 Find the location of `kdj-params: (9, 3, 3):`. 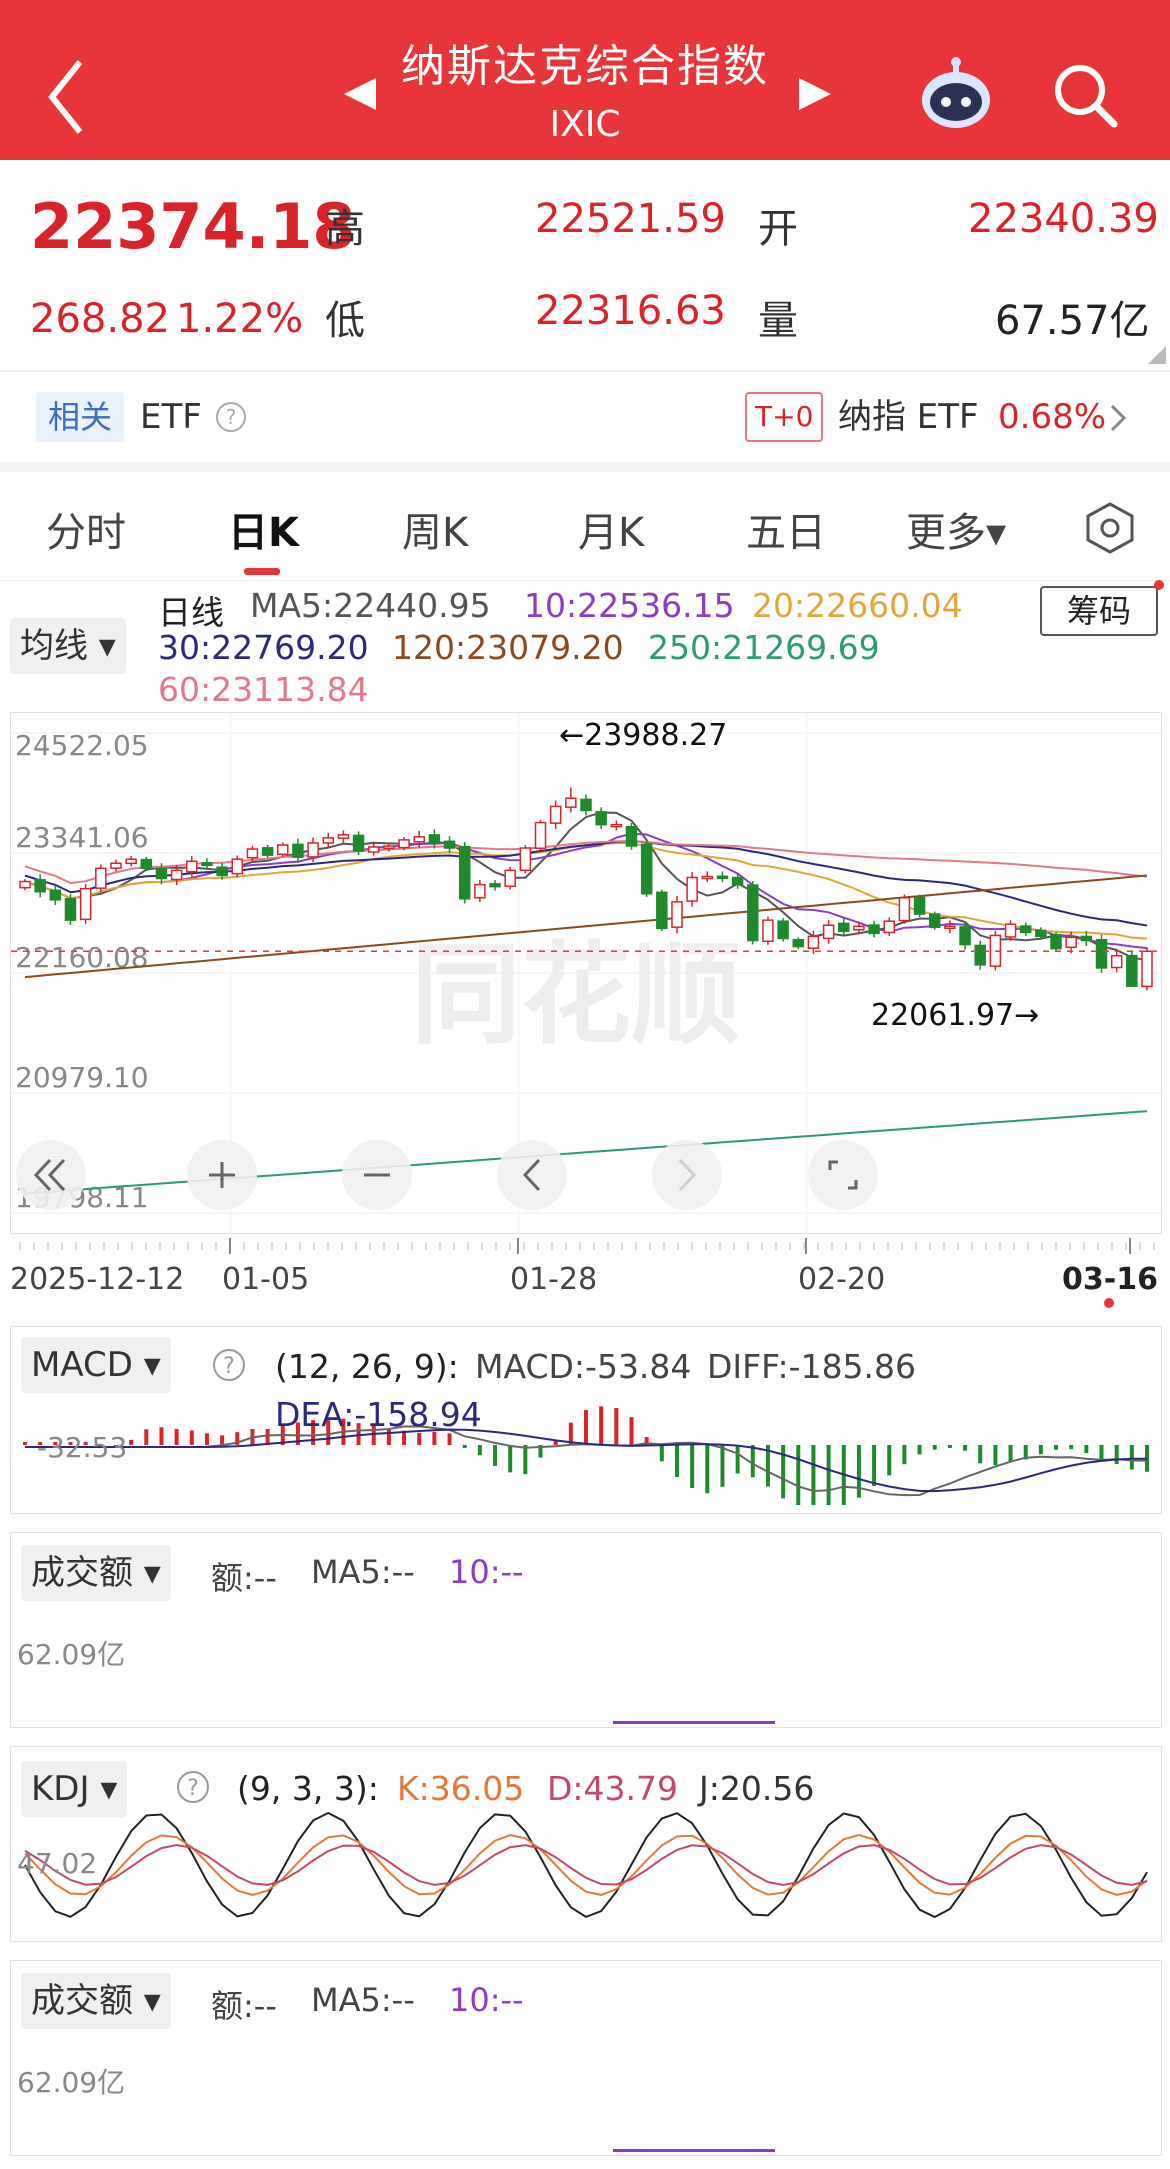

kdj-params: (9, 3, 3): is located at coordinates (308, 1788).